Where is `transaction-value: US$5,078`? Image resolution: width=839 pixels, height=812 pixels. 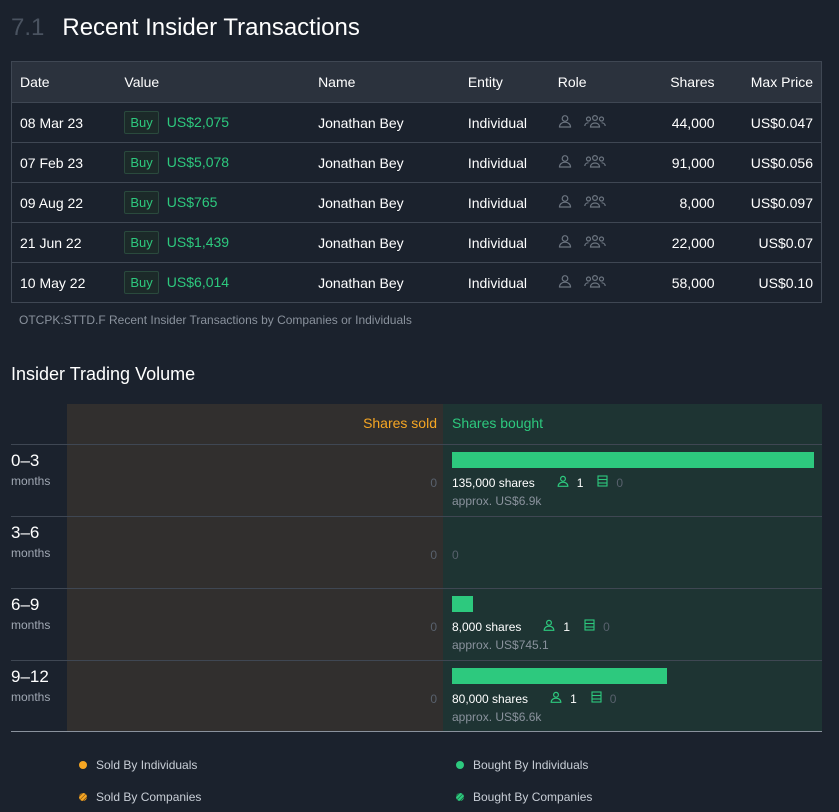
transaction-value: US$5,078 is located at coordinates (198, 162).